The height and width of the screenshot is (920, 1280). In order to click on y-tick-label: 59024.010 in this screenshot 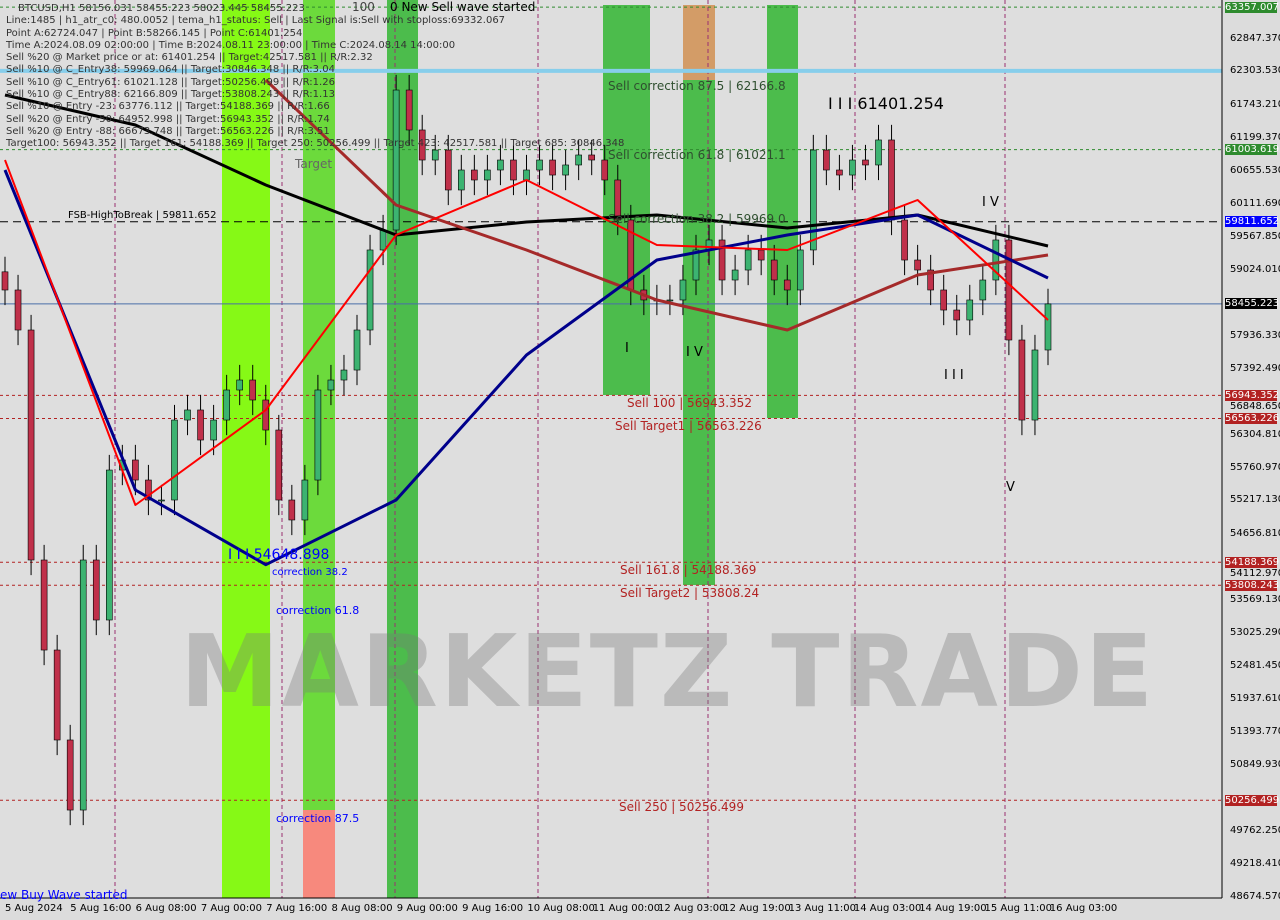, I will do `click(1255, 269)`.